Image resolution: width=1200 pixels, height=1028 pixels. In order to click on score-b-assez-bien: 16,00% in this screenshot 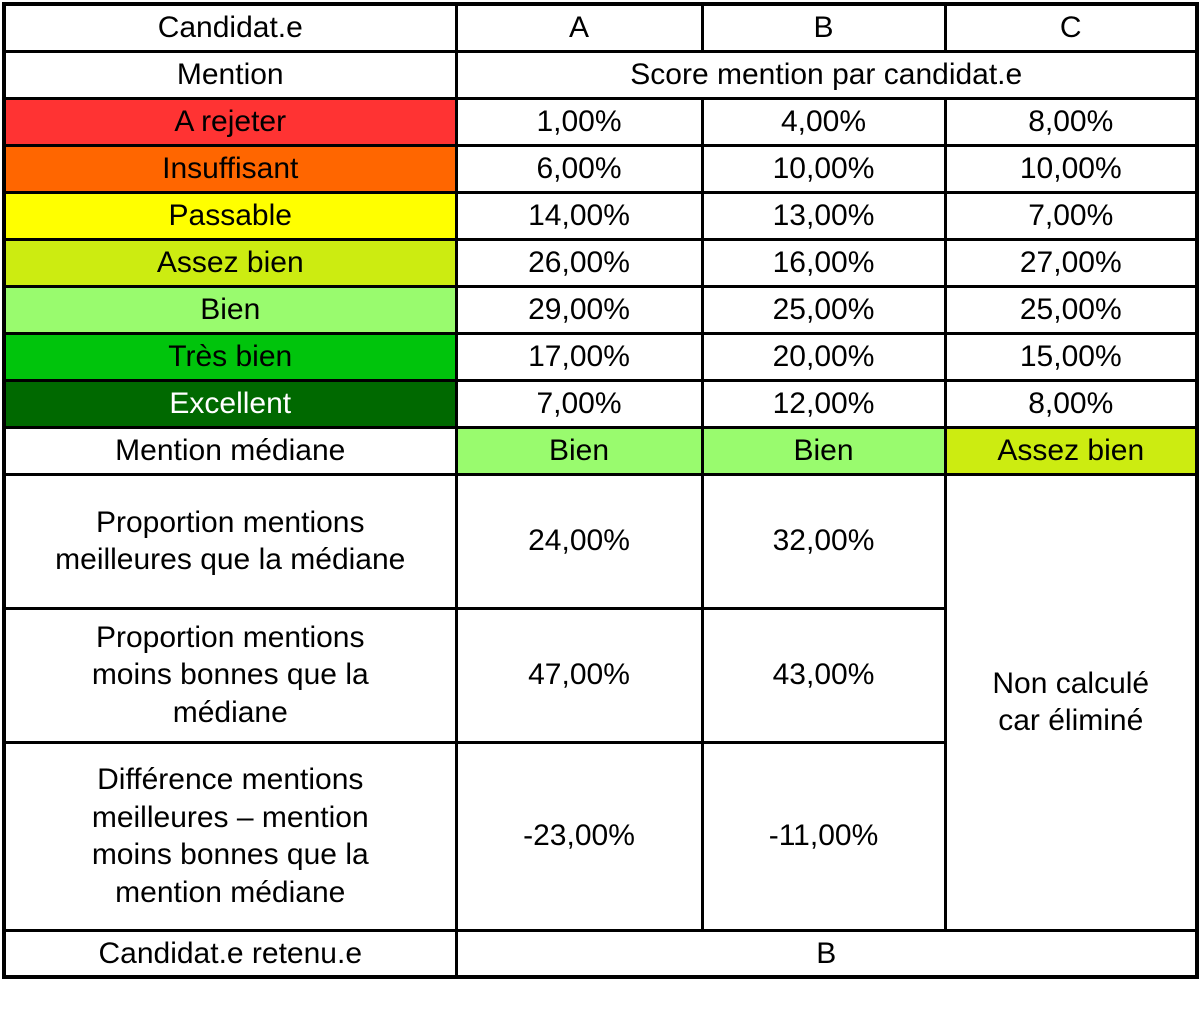, I will do `click(823, 262)`.